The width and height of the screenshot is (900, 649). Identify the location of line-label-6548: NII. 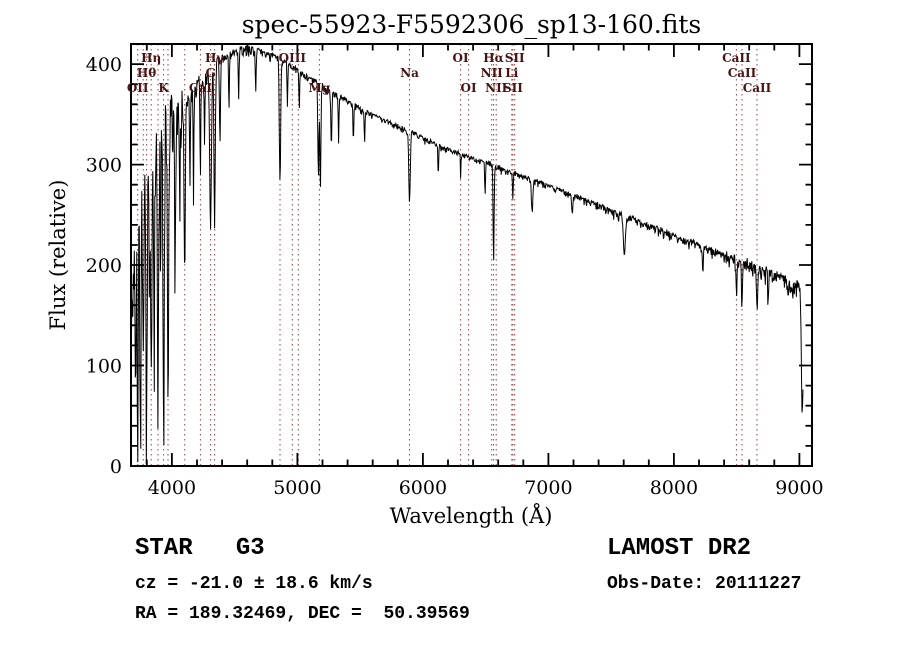
(492, 73).